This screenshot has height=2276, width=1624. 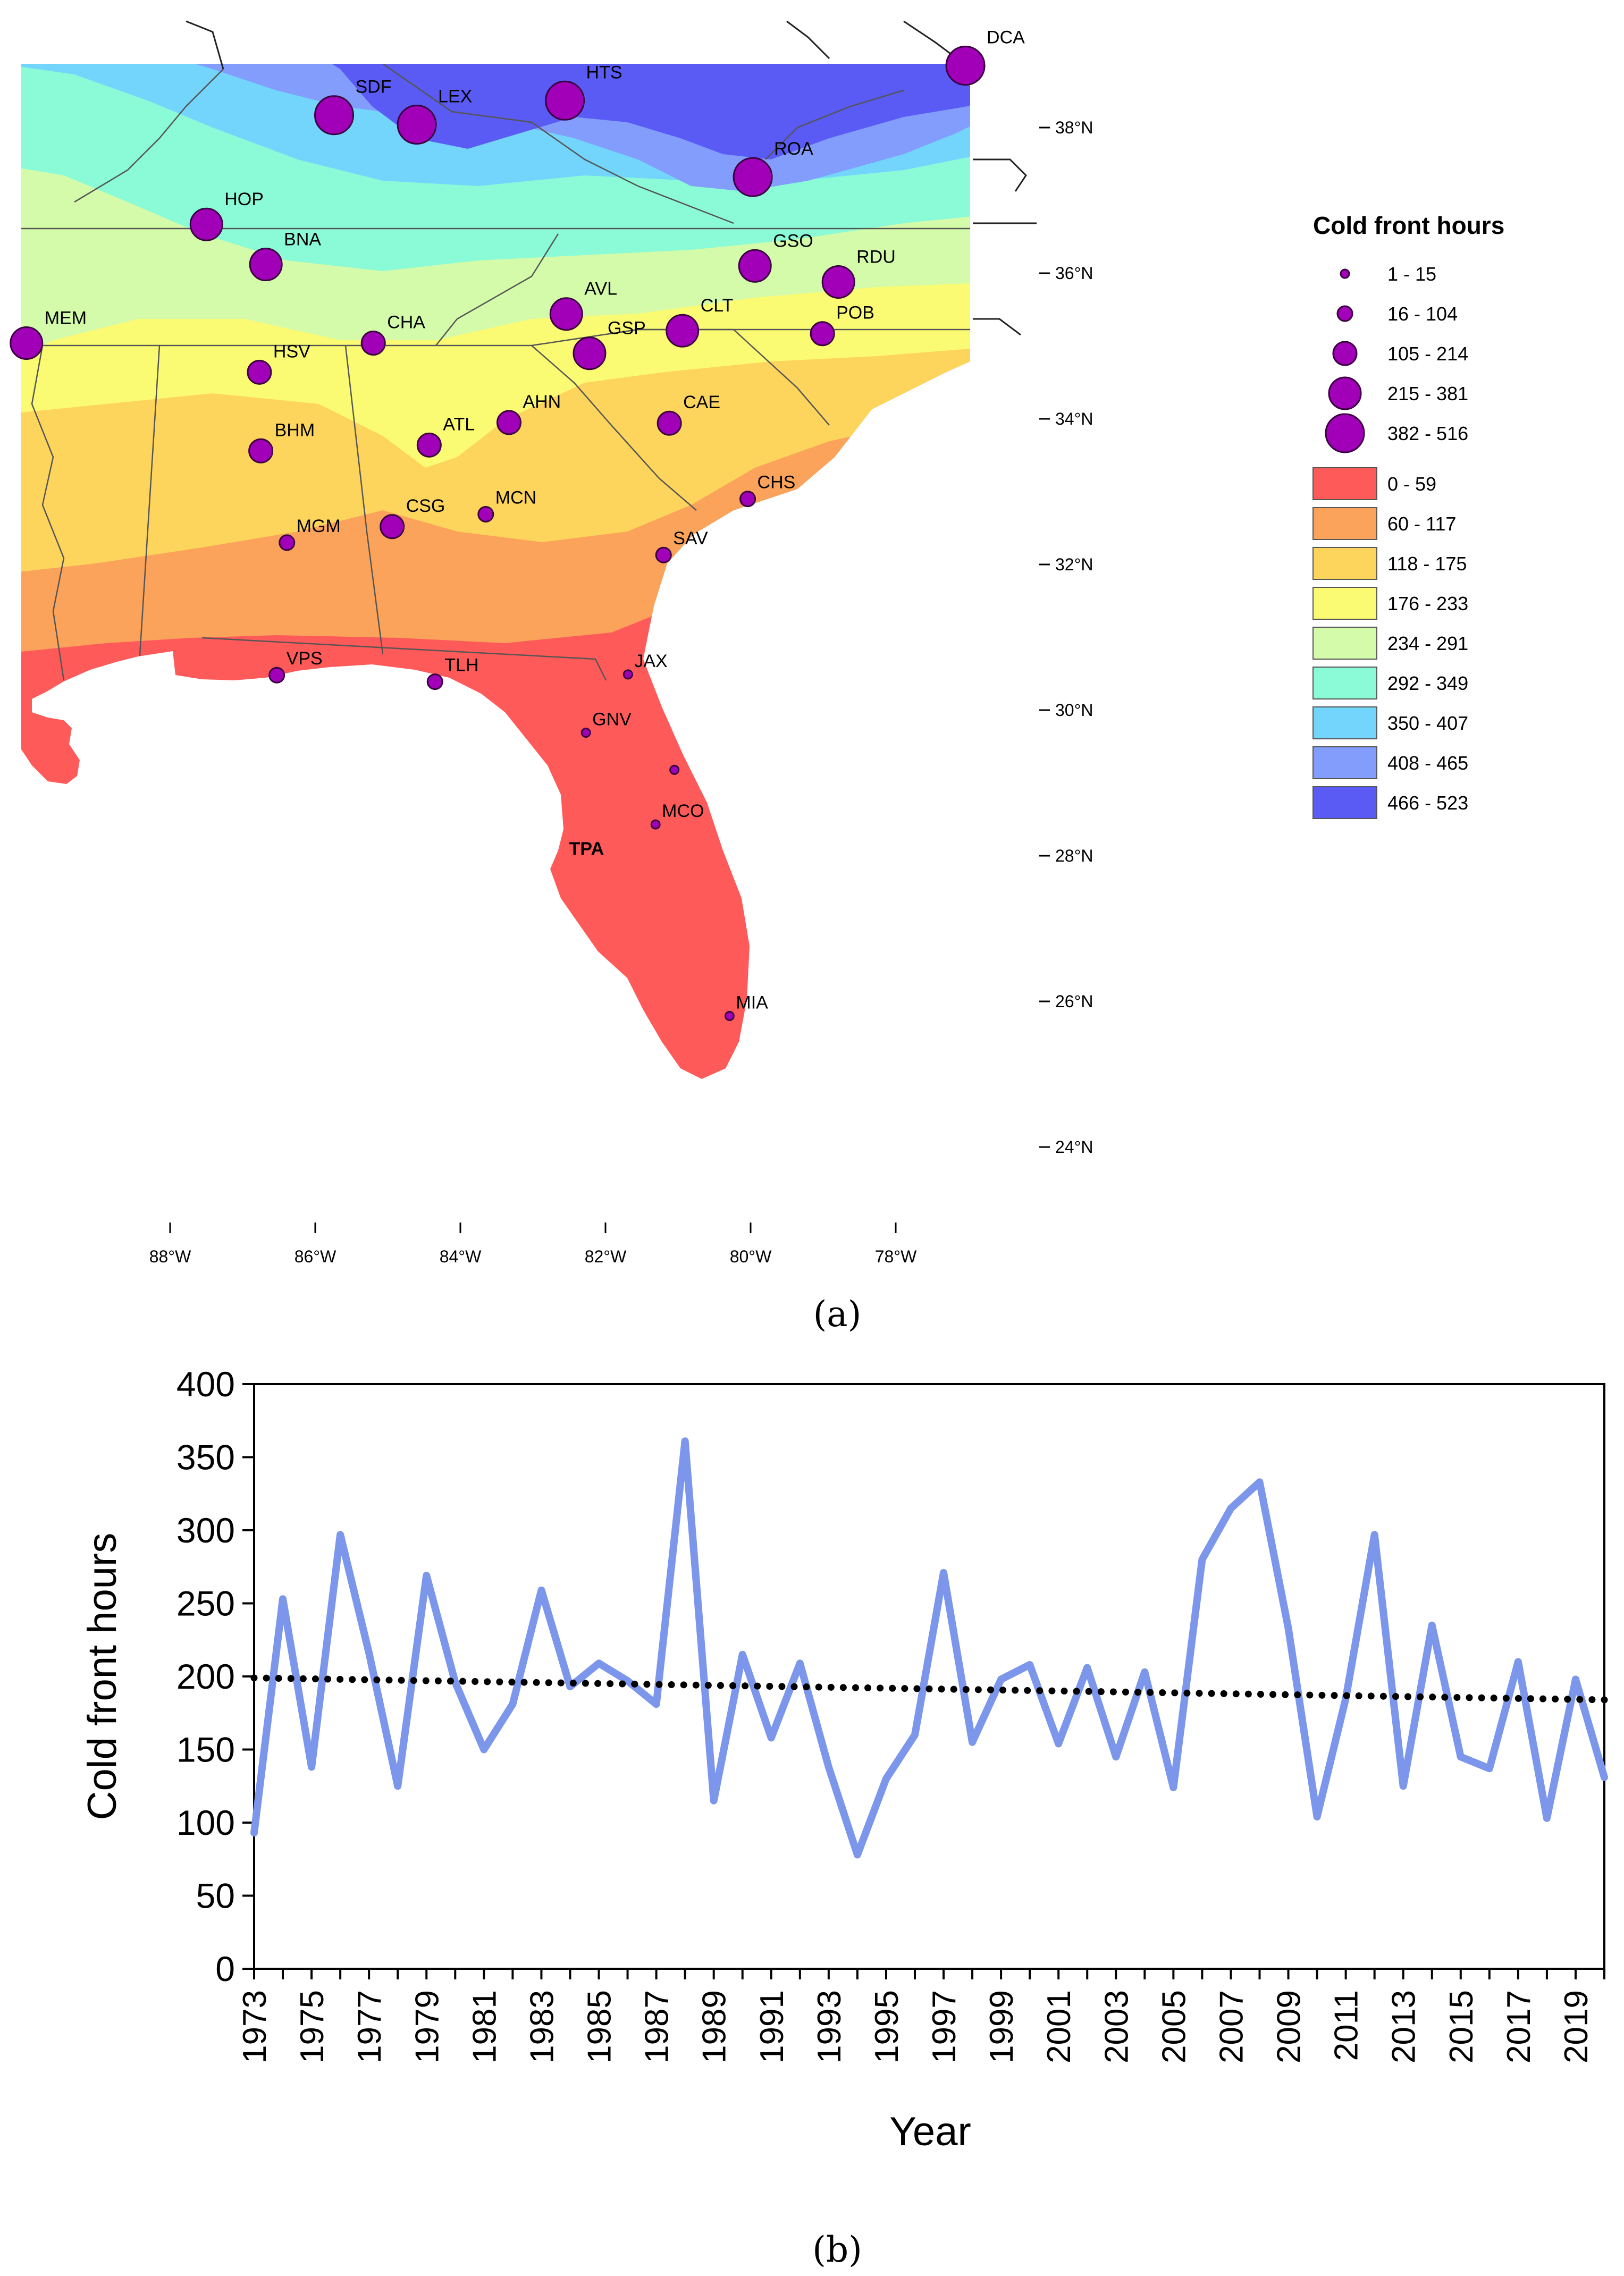 What do you see at coordinates (244, 199) in the screenshot?
I see `station-label: HOP` at bounding box center [244, 199].